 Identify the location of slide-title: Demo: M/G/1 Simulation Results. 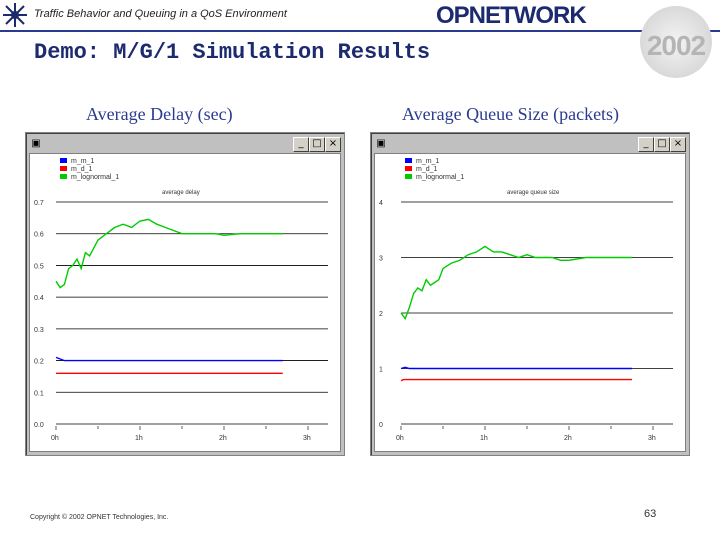
(232, 52).